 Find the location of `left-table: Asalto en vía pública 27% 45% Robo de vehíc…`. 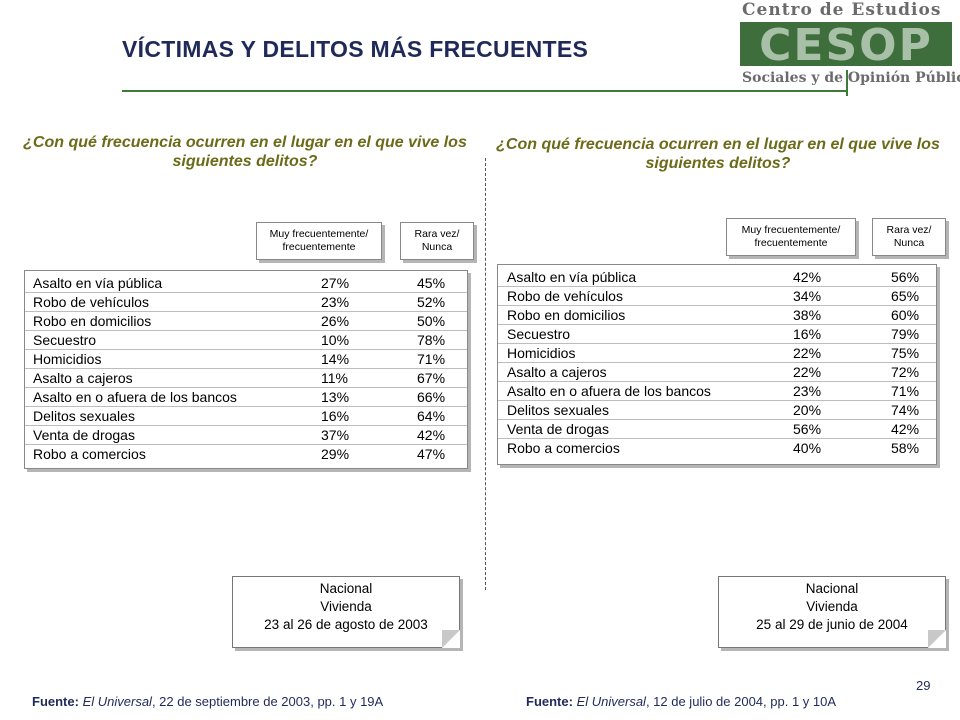

left-table: Asalto en vía pública 27% 45% Robo de vehíc… is located at coordinates (246, 369).